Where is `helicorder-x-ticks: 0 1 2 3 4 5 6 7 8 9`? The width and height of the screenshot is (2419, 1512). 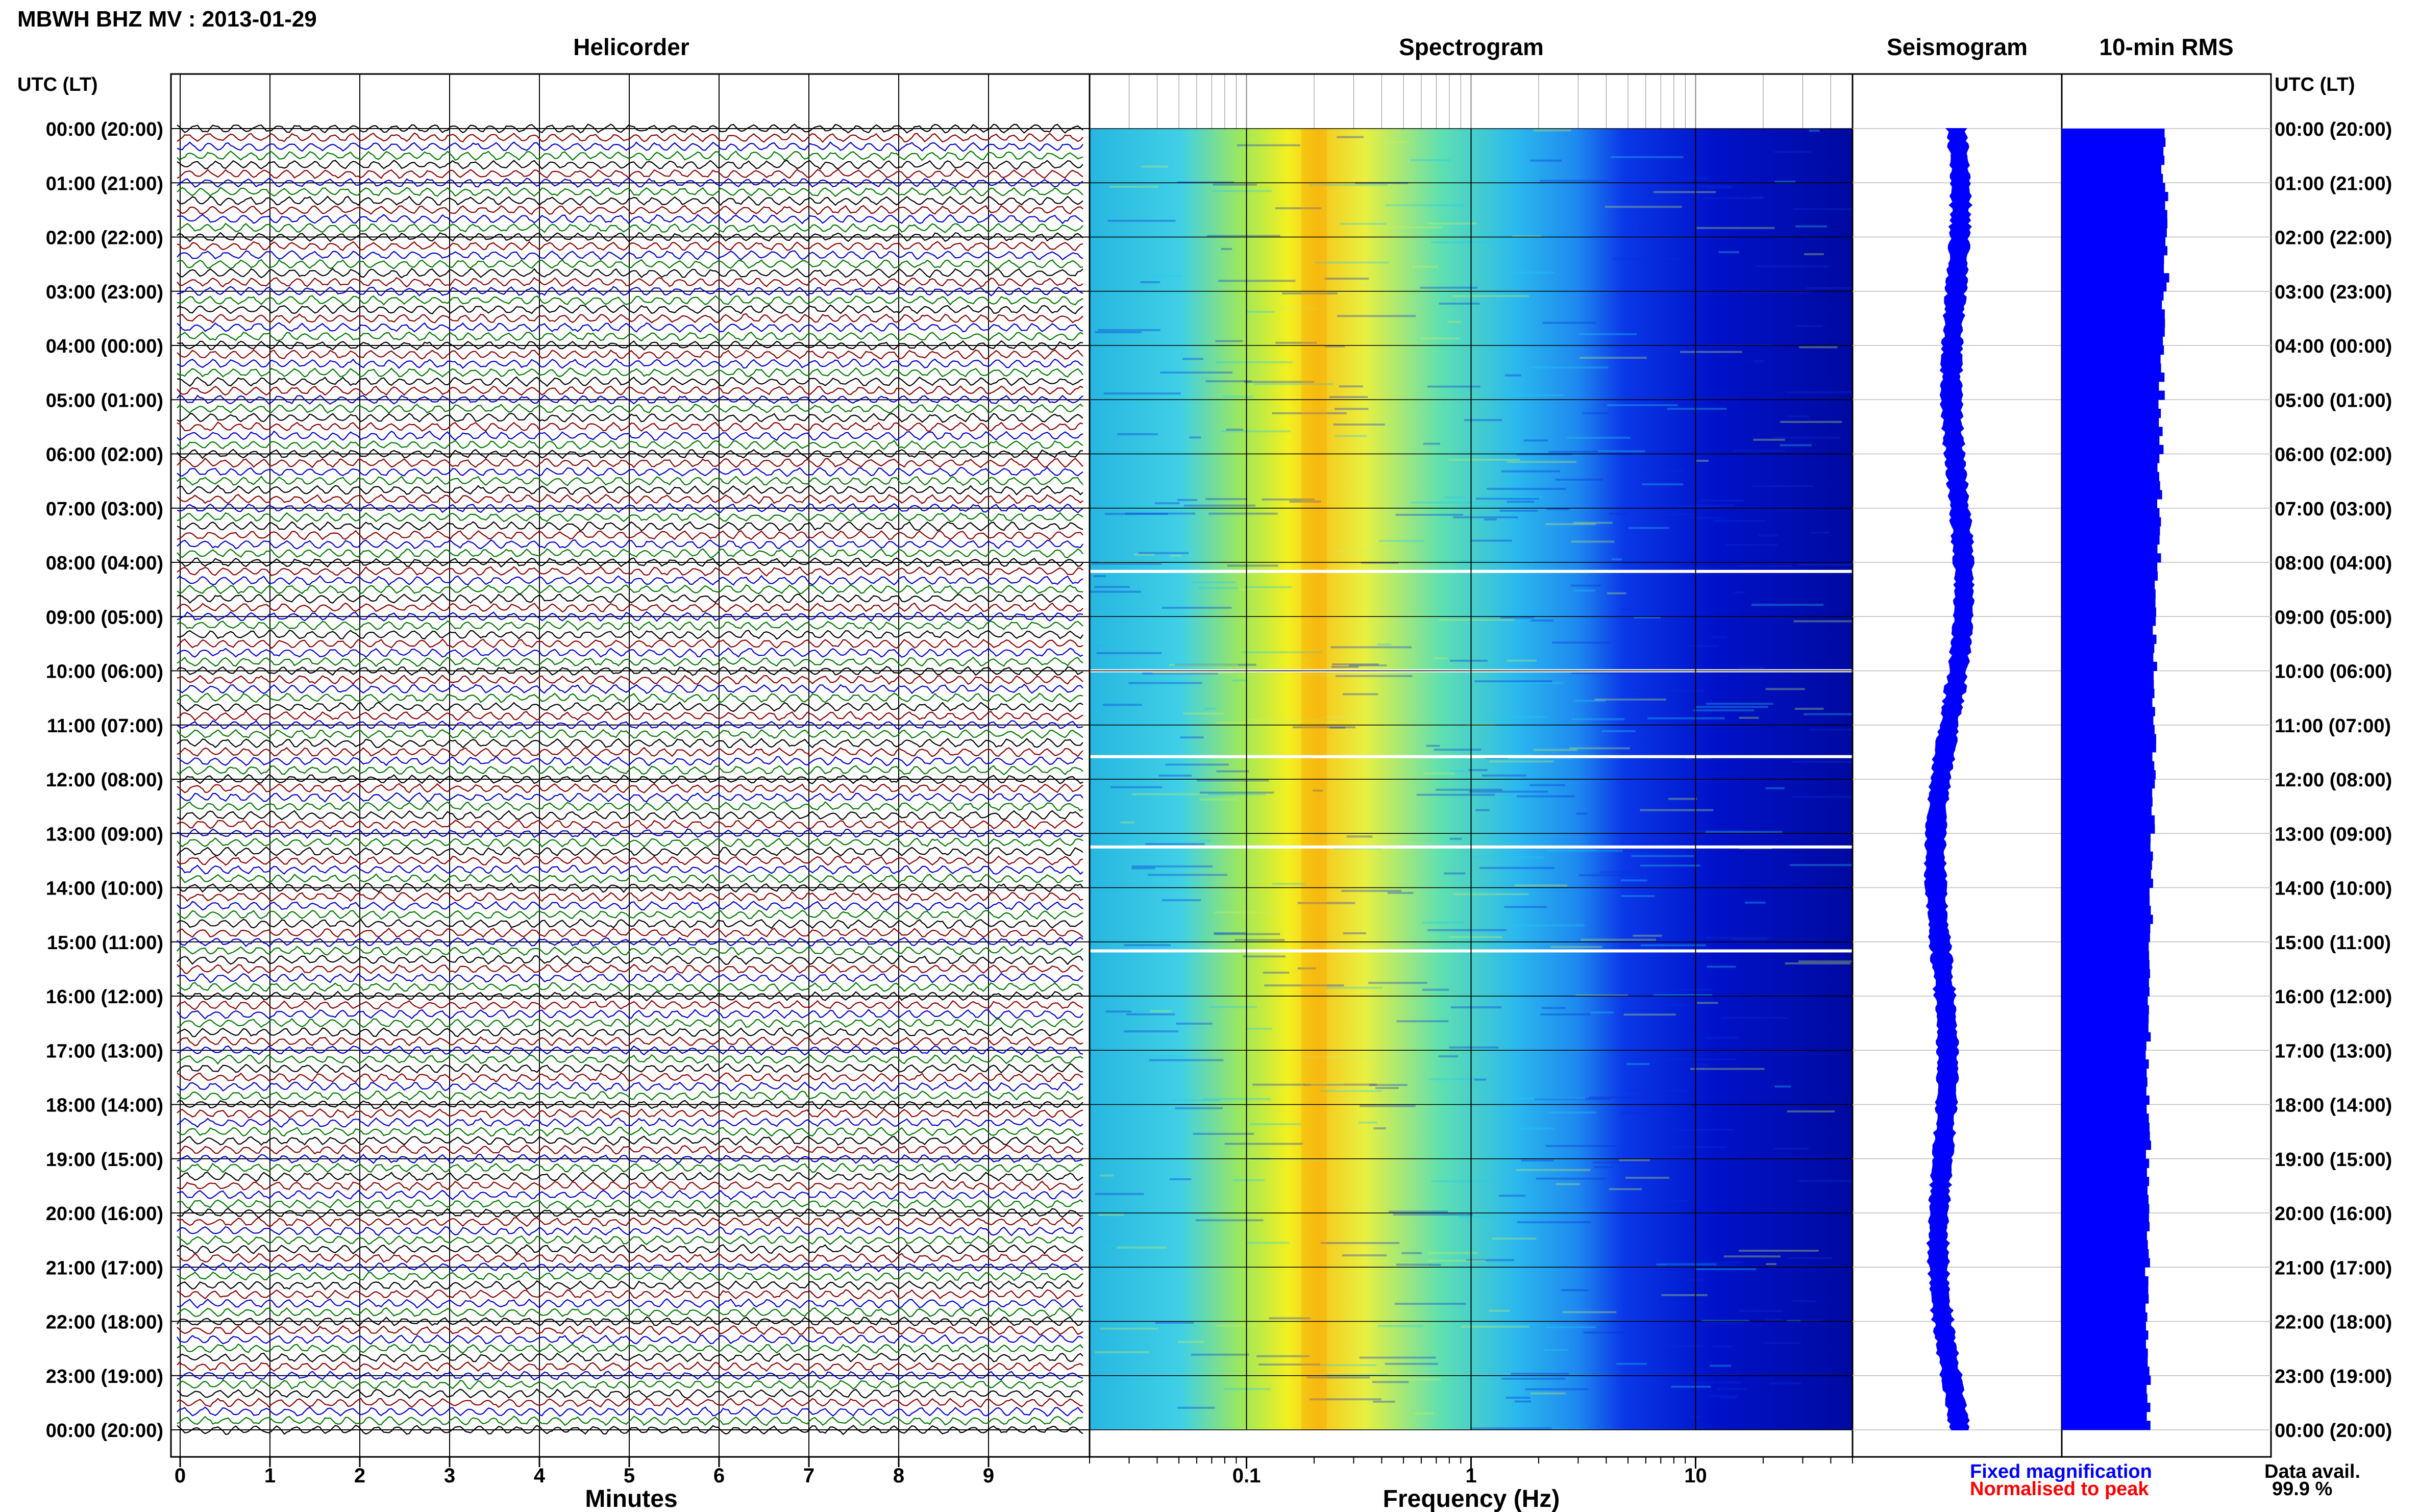
helicorder-x-ticks: 0 1 2 3 4 5 6 7 8 9 is located at coordinates (584, 1472).